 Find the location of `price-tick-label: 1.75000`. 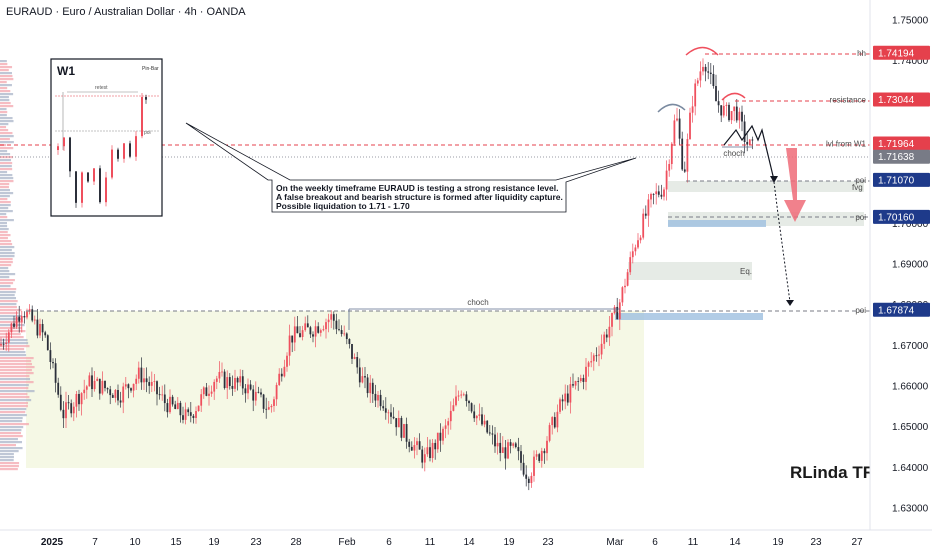

price-tick-label: 1.75000 is located at coordinates (910, 21).